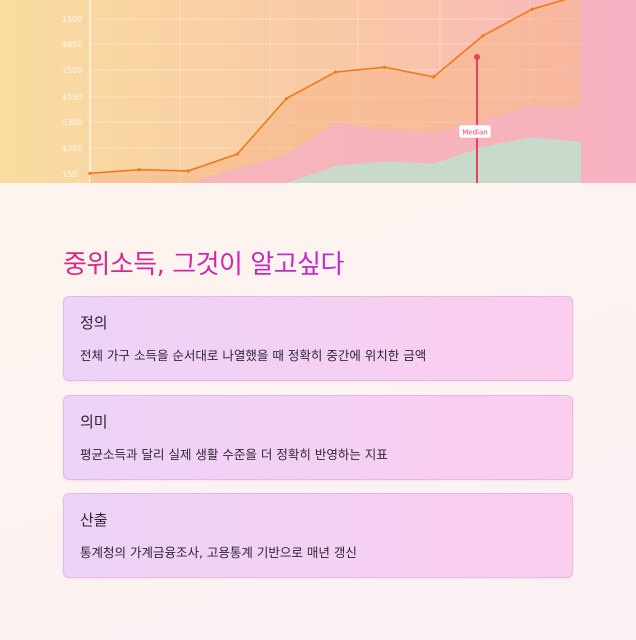 The height and width of the screenshot is (640, 636). I want to click on y-tick-label: $550, so click(72, 97).